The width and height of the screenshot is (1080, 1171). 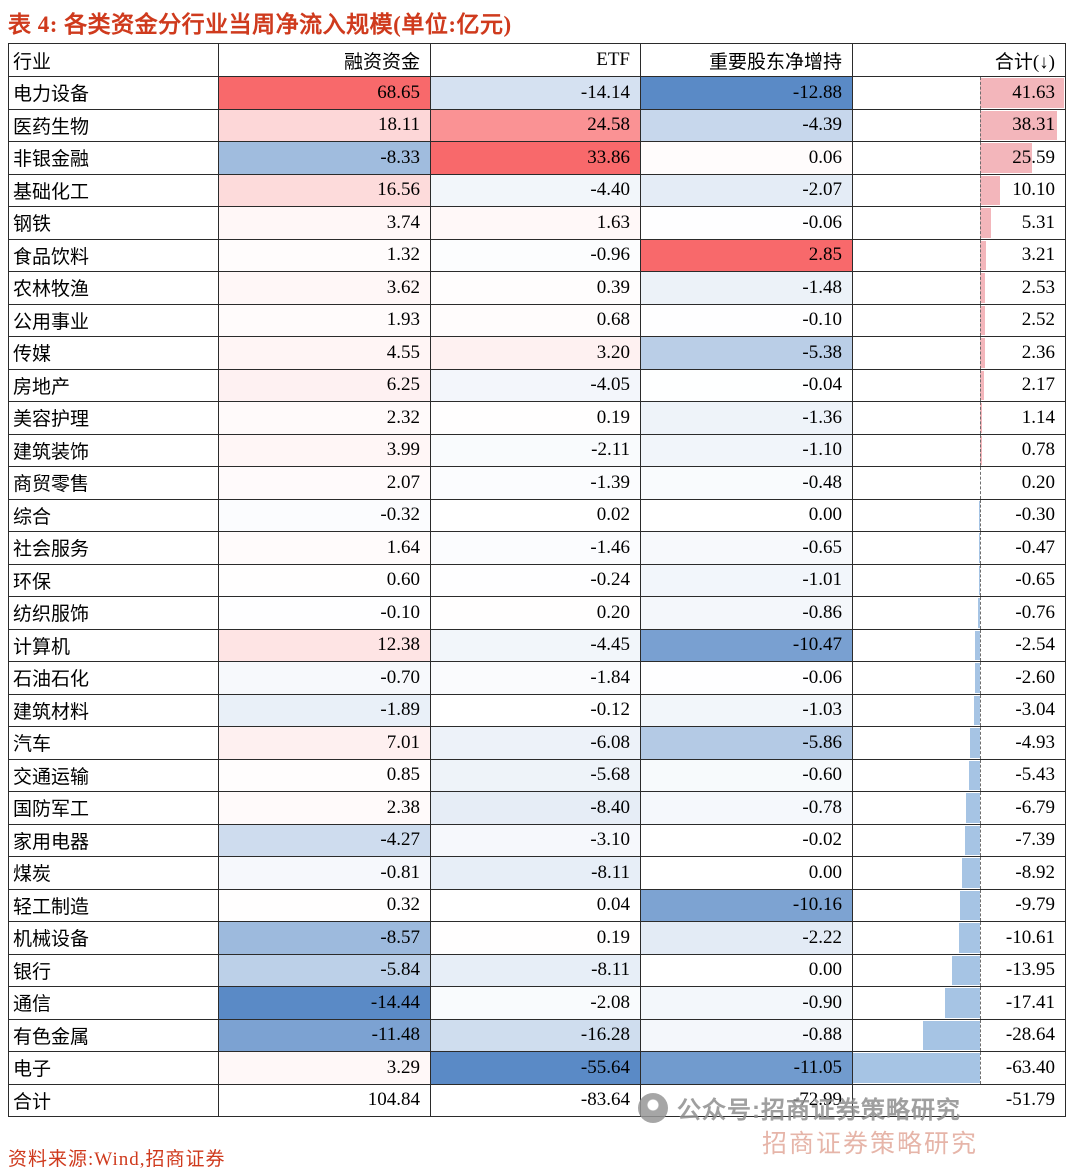 What do you see at coordinates (113, 938) in the screenshot?
I see `industry-cell: 机械设备` at bounding box center [113, 938].